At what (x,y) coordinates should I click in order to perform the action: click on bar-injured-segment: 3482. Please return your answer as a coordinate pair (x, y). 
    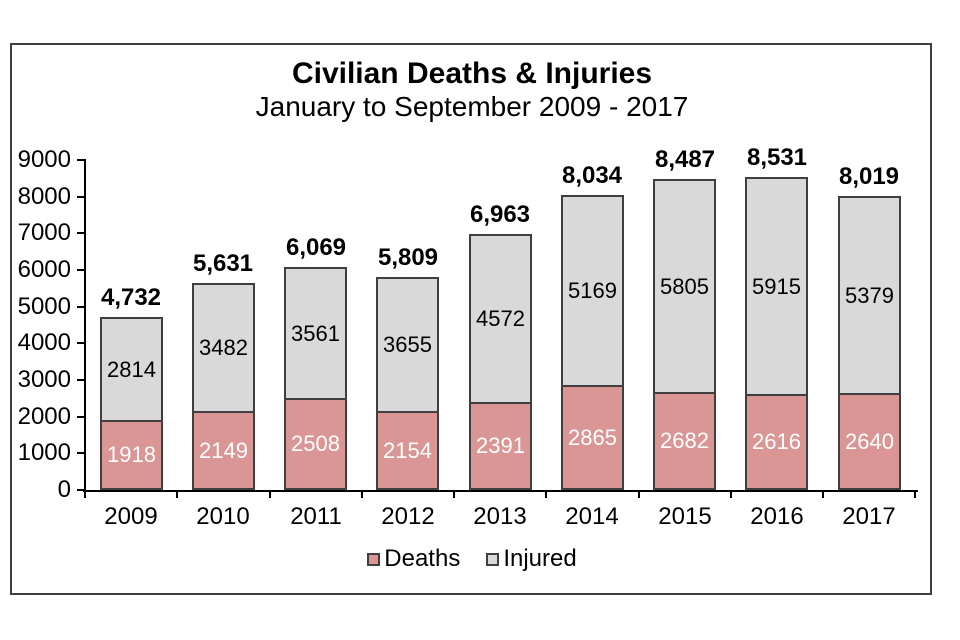
    Looking at the image, I should click on (223, 347).